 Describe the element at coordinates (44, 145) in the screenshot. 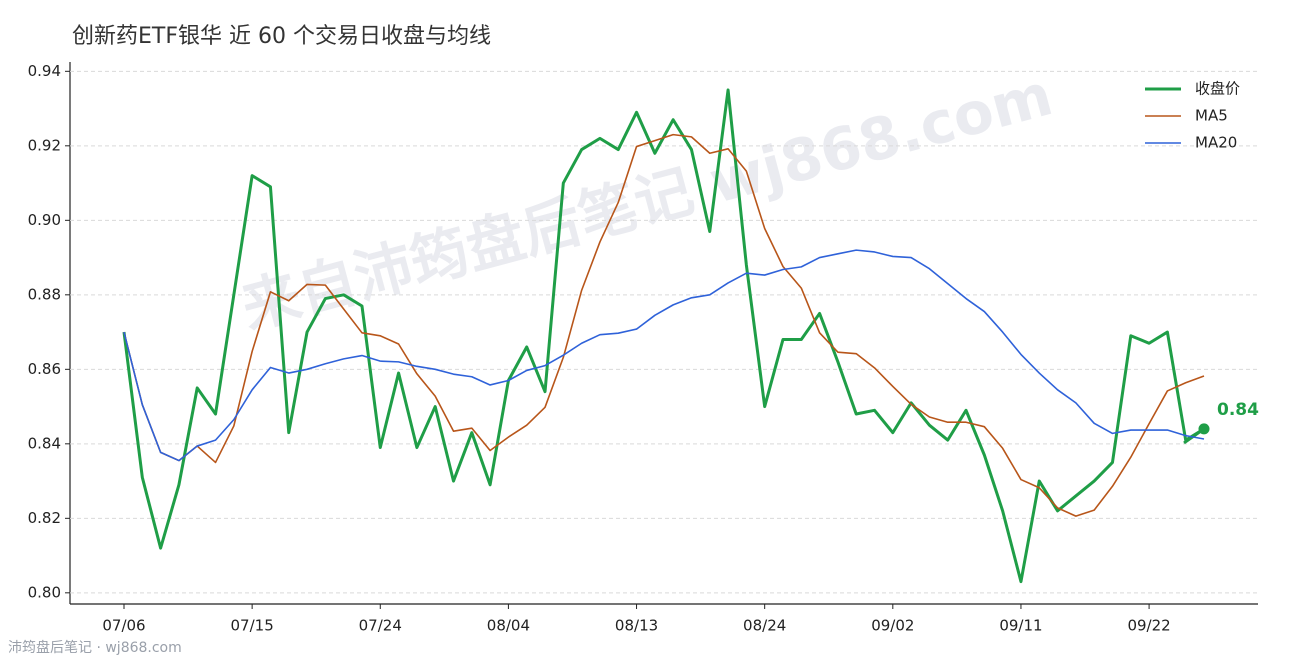

I see `y-tick-label: 0.92` at that location.